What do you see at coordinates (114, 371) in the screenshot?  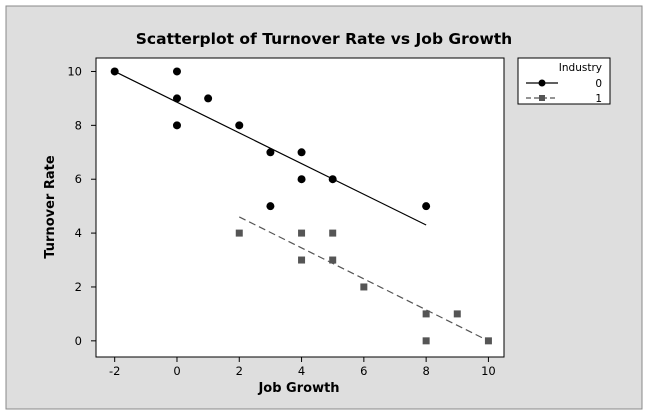 I see `x-tick-label: -2` at bounding box center [114, 371].